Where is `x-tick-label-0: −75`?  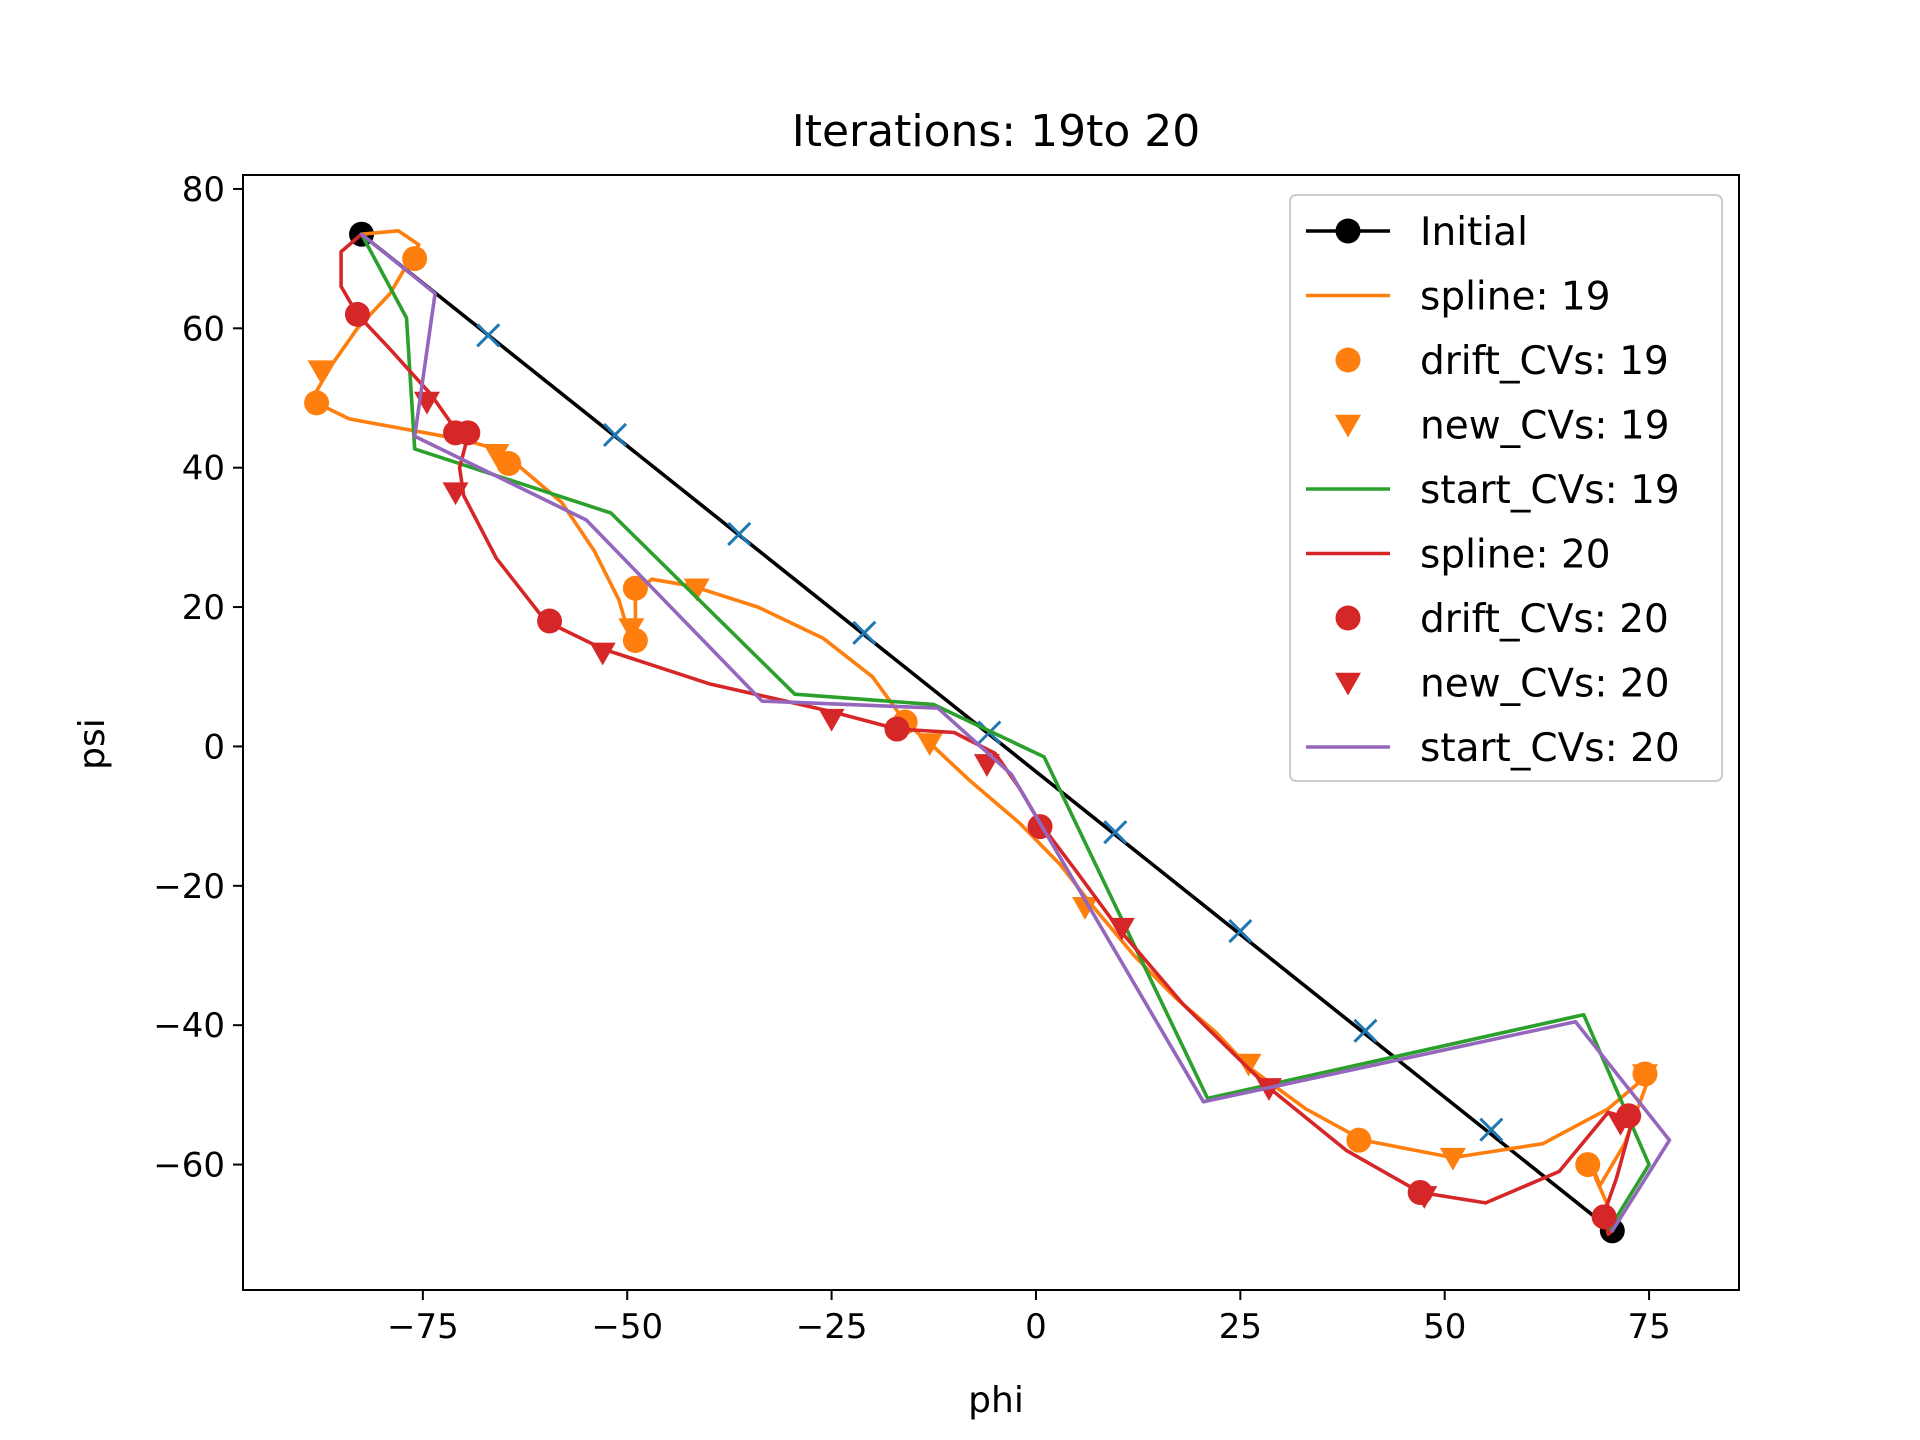
x-tick-label-0: −75 is located at coordinates (423, 1327).